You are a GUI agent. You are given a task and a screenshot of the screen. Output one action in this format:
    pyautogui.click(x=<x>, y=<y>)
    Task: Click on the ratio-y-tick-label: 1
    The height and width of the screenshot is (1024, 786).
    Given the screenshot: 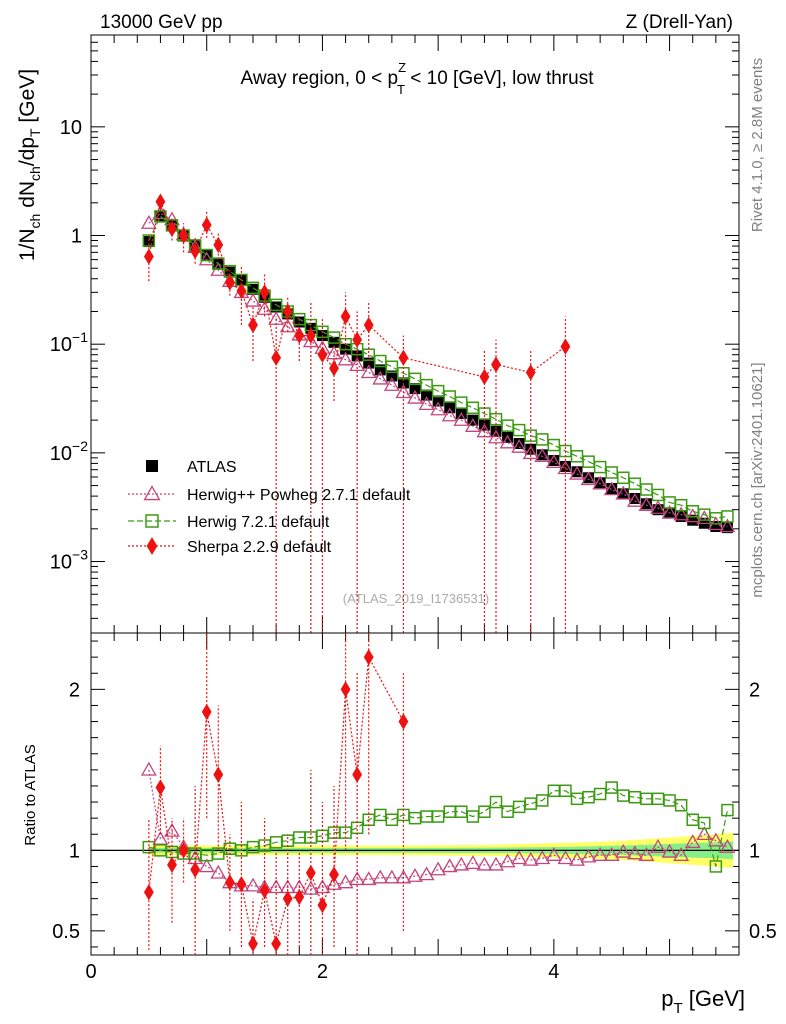 What is the action you would take?
    pyautogui.click(x=74, y=851)
    